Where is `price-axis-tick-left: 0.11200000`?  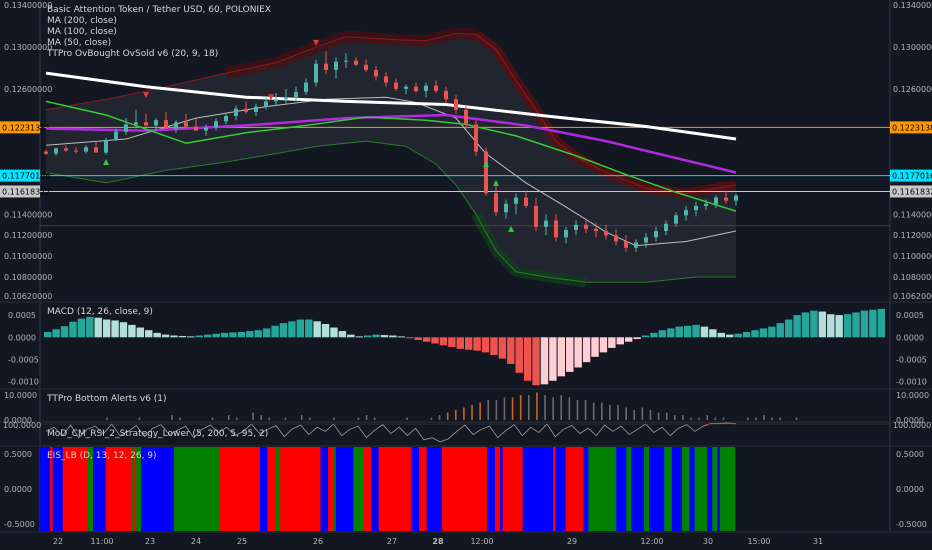
price-axis-tick-left: 0.11200000 is located at coordinates (28, 235).